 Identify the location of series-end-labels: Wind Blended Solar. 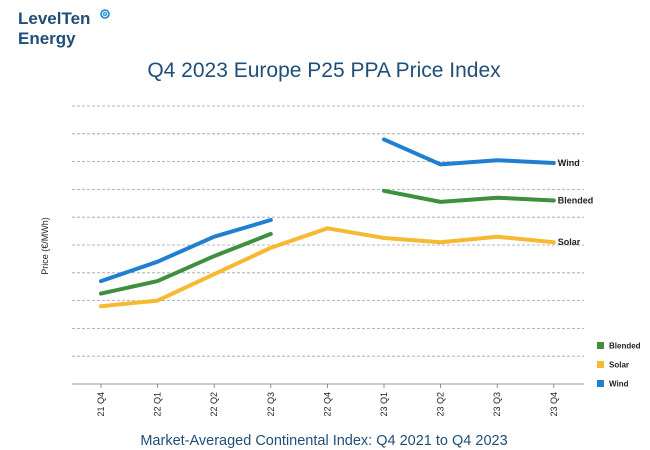
(576, 202).